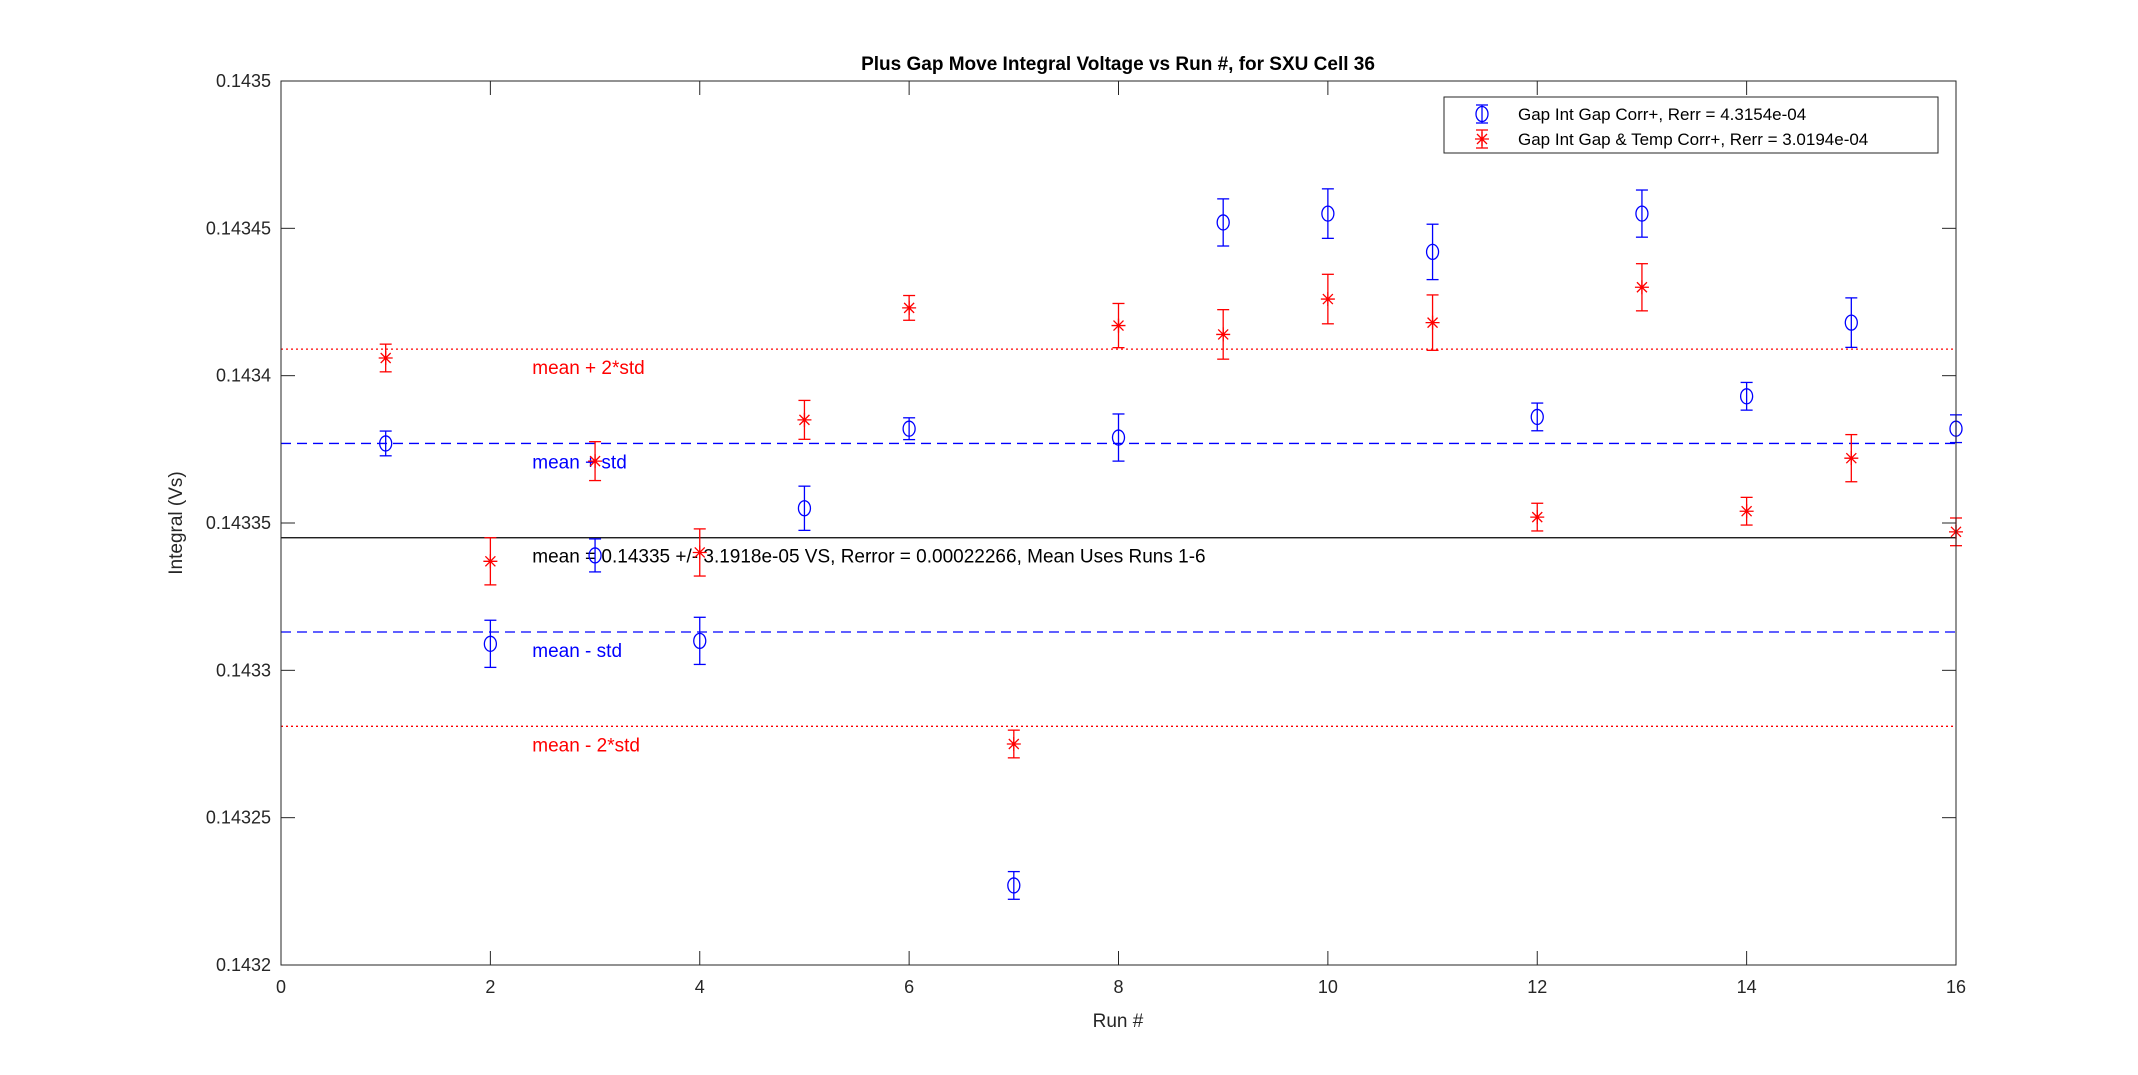  I want to click on y-tick-label: 0.1435, so click(243, 81).